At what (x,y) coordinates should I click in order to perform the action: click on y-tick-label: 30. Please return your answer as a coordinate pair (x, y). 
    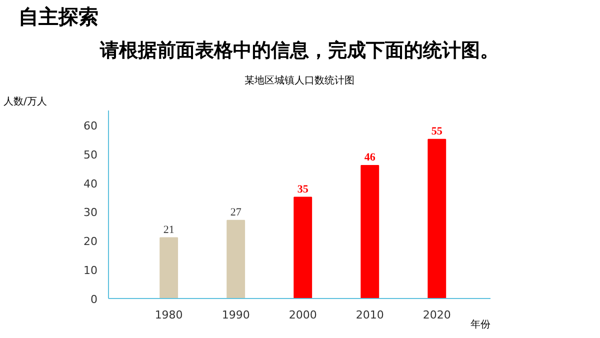
    Looking at the image, I should click on (91, 213).